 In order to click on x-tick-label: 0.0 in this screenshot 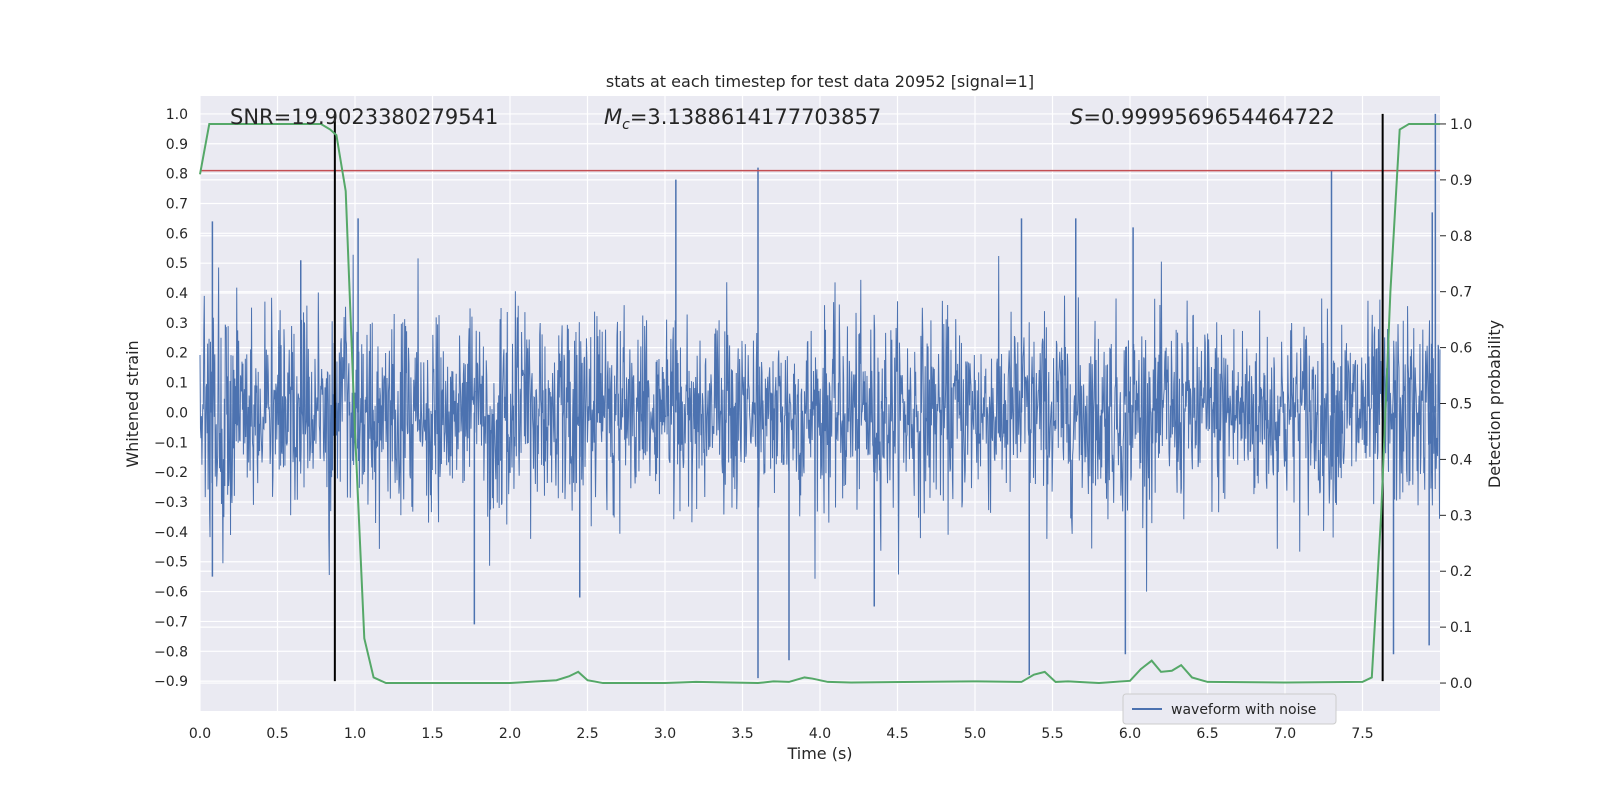, I will do `click(200, 734)`.